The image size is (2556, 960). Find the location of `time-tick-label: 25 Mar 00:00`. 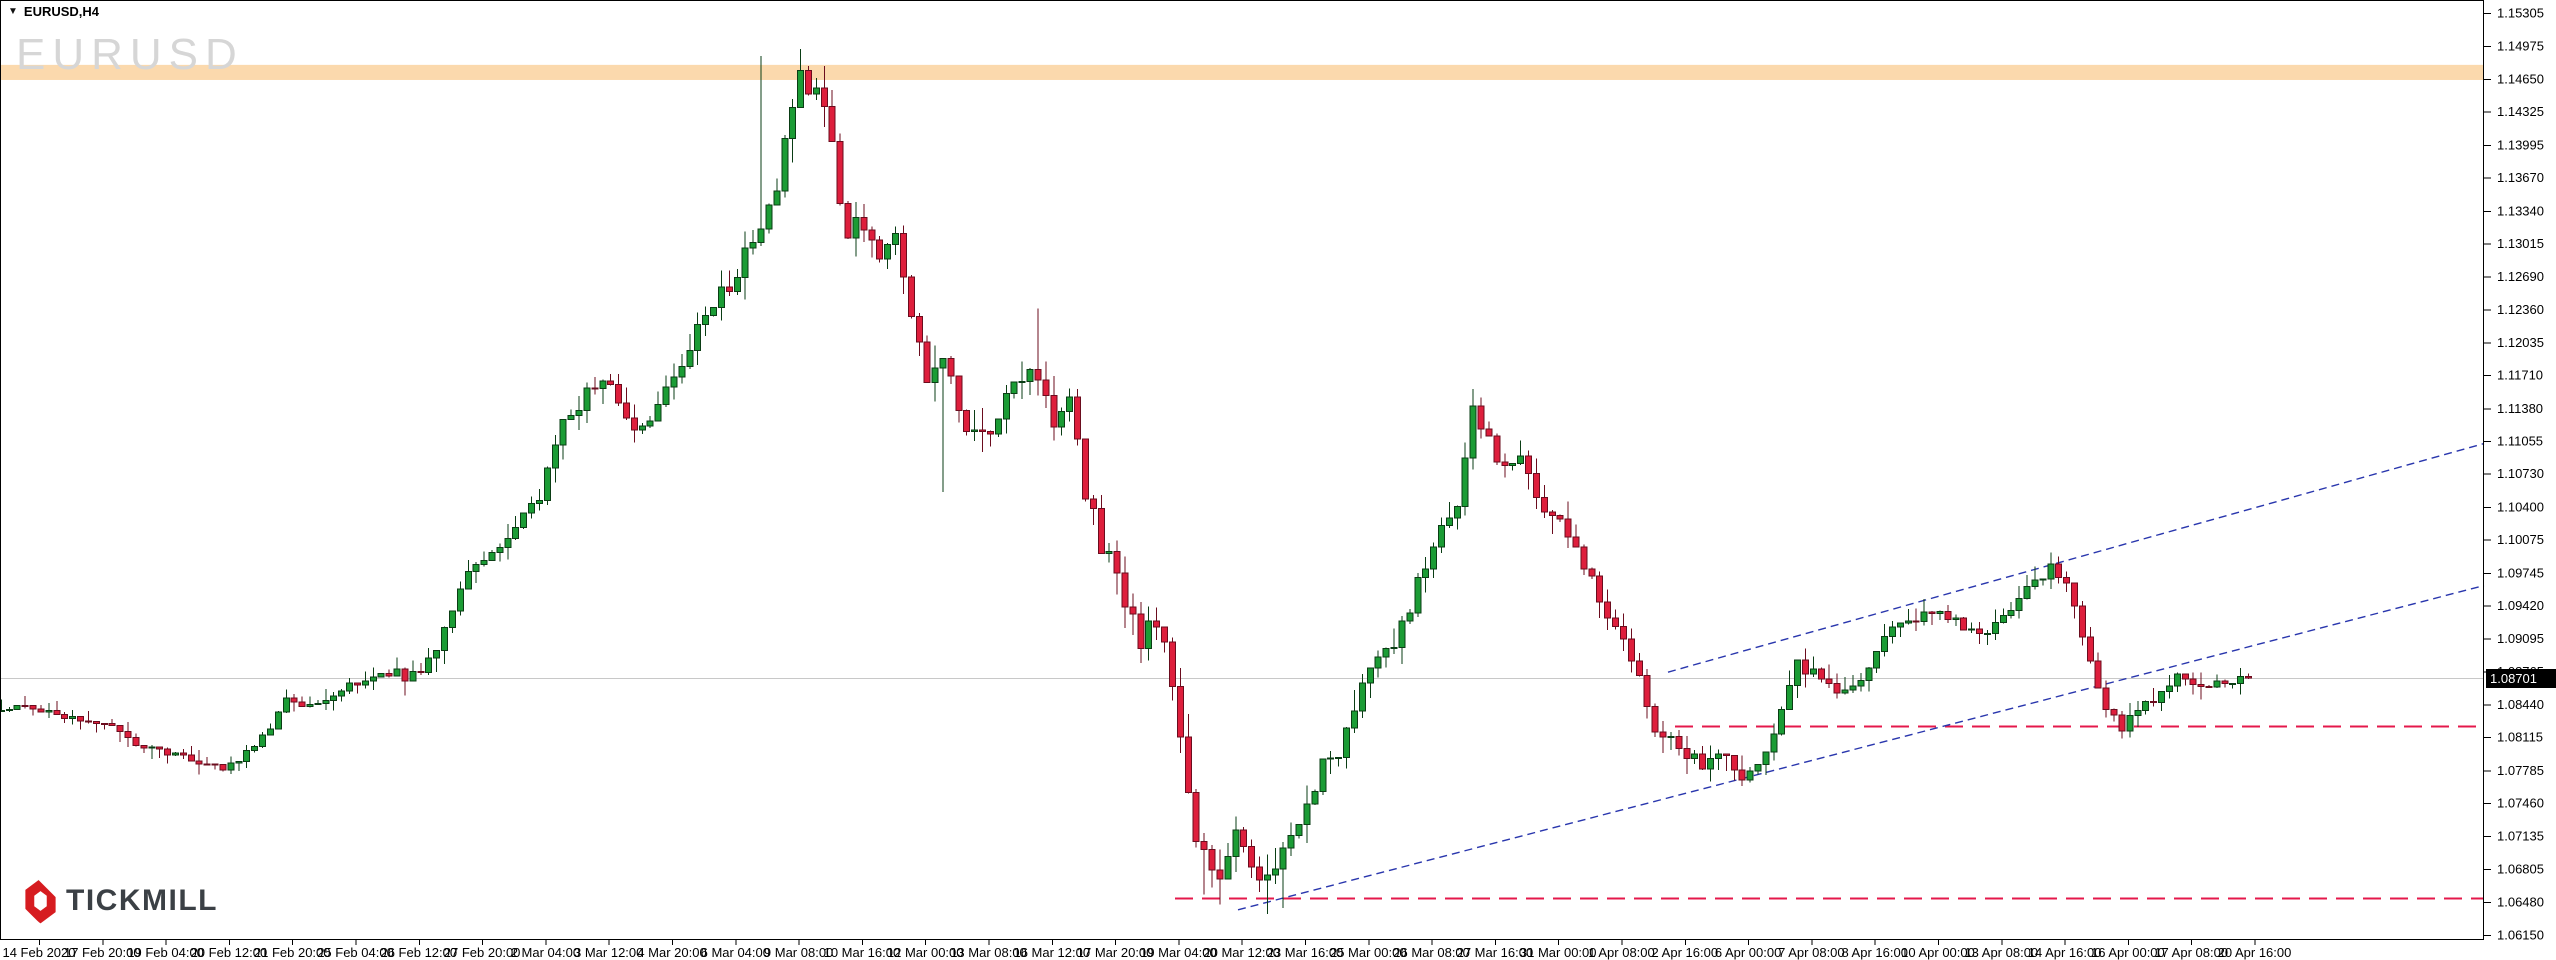

time-tick-label: 25 Mar 00:00 is located at coordinates (1368, 952).